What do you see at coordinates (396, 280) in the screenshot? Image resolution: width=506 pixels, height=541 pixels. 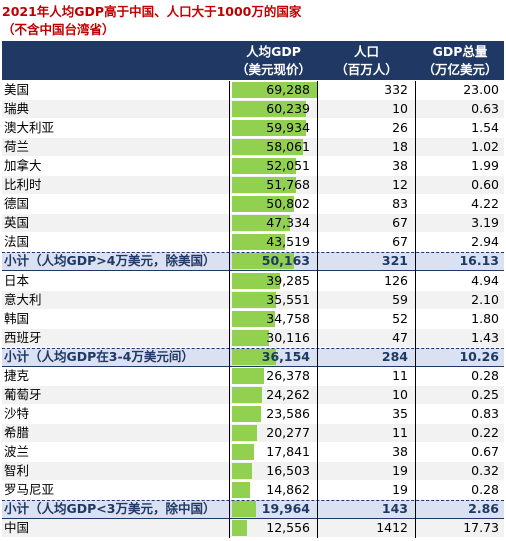 I see `population-value: 126` at bounding box center [396, 280].